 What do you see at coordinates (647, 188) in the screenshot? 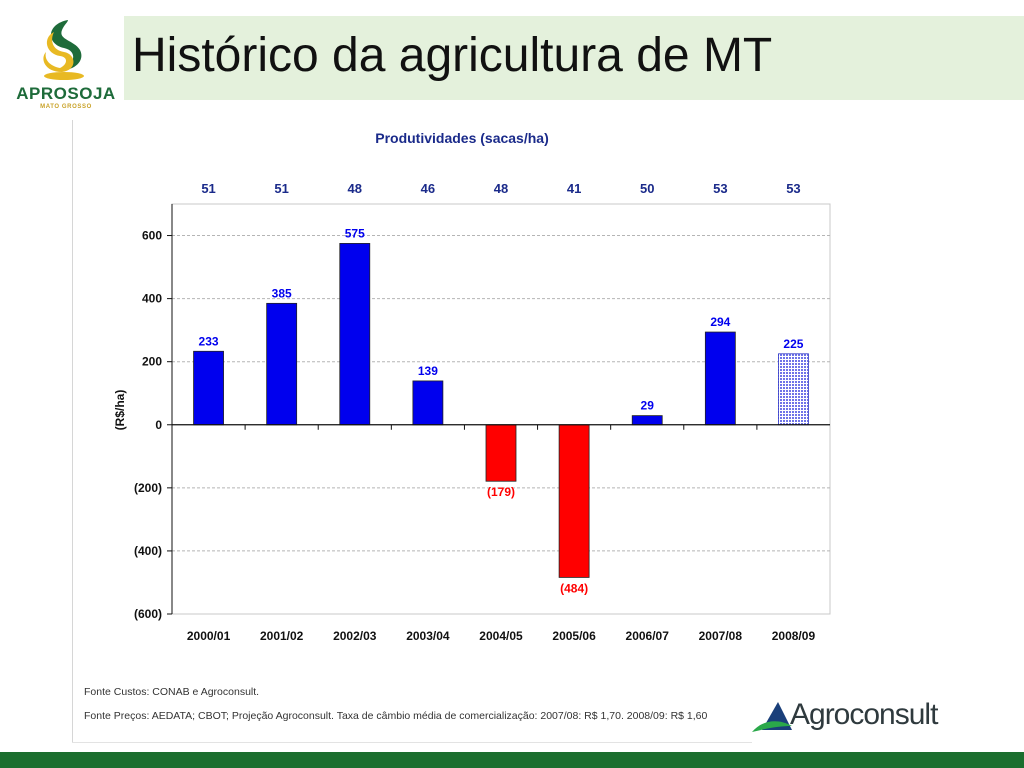
I see `productivity-label: 50` at bounding box center [647, 188].